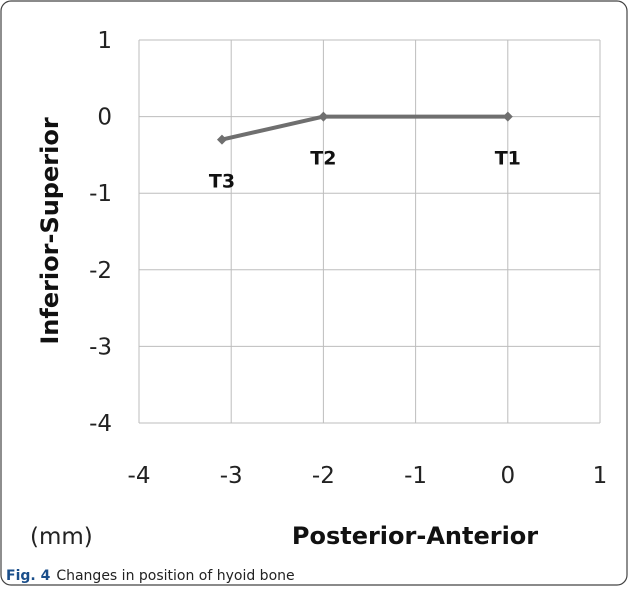 The height and width of the screenshot is (591, 629). Describe the element at coordinates (100, 347) in the screenshot. I see `y-tick-label: -3` at that location.